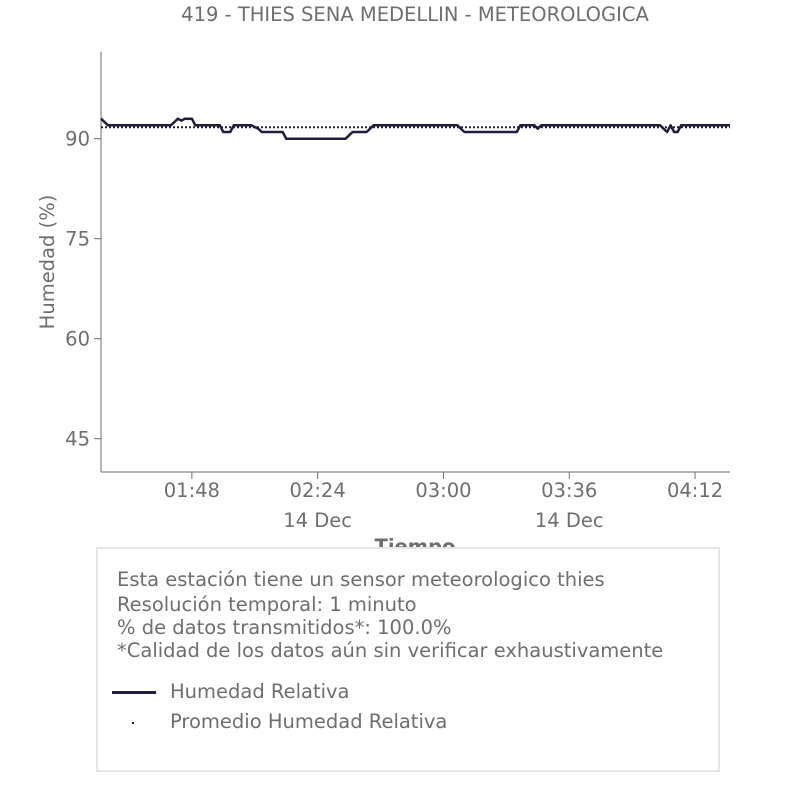  I want to click on solid-line-swatch, so click(134, 692).